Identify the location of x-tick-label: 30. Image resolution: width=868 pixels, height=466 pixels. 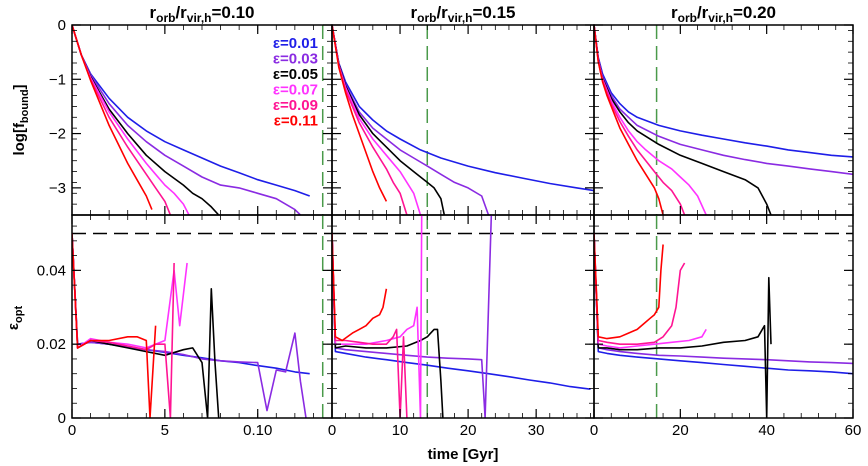
(536, 430).